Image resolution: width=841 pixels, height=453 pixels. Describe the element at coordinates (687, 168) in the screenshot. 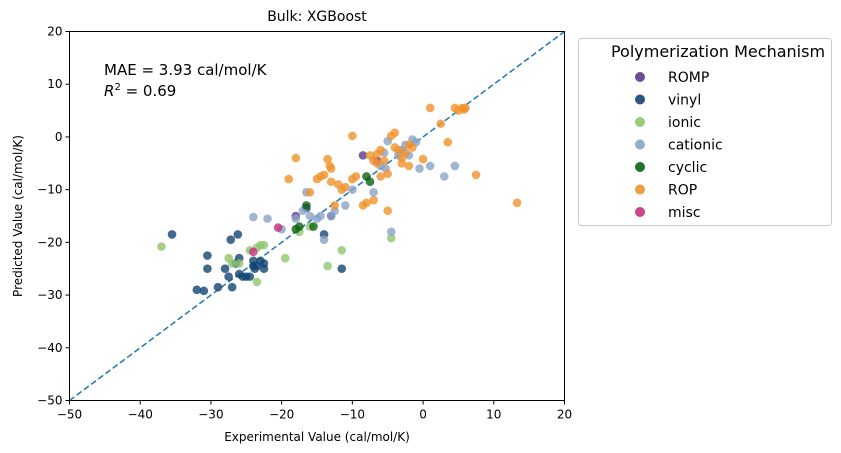

I see `legend-label-cyclic: cyclic` at that location.